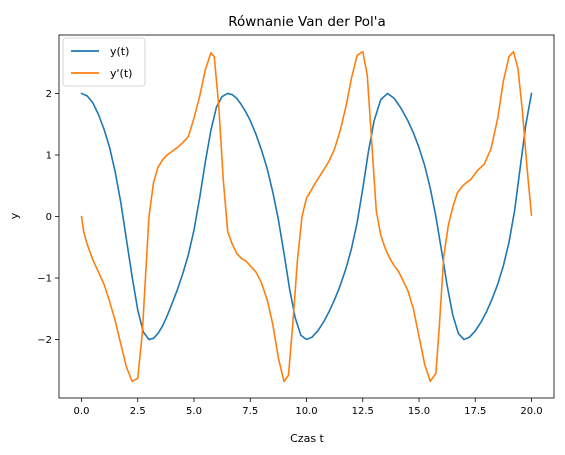  I want to click on legend: y(t) y'(t), so click(104, 62).